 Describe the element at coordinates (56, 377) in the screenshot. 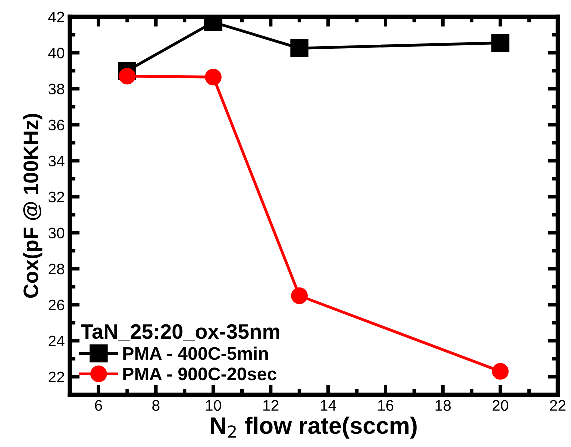

I see `y-tick-label: 22` at that location.